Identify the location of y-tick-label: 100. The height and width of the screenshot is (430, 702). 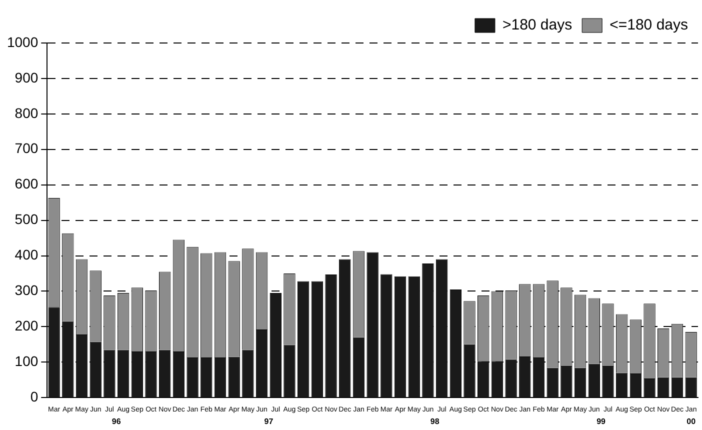
(26, 361).